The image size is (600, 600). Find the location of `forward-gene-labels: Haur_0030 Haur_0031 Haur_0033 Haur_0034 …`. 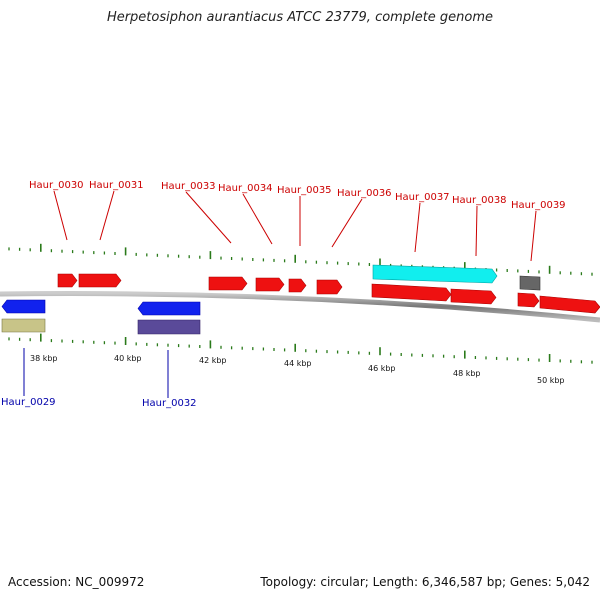

forward-gene-labels: Haur_0030 Haur_0031 Haur_0033 Haur_0034 … is located at coordinates (297, 221).